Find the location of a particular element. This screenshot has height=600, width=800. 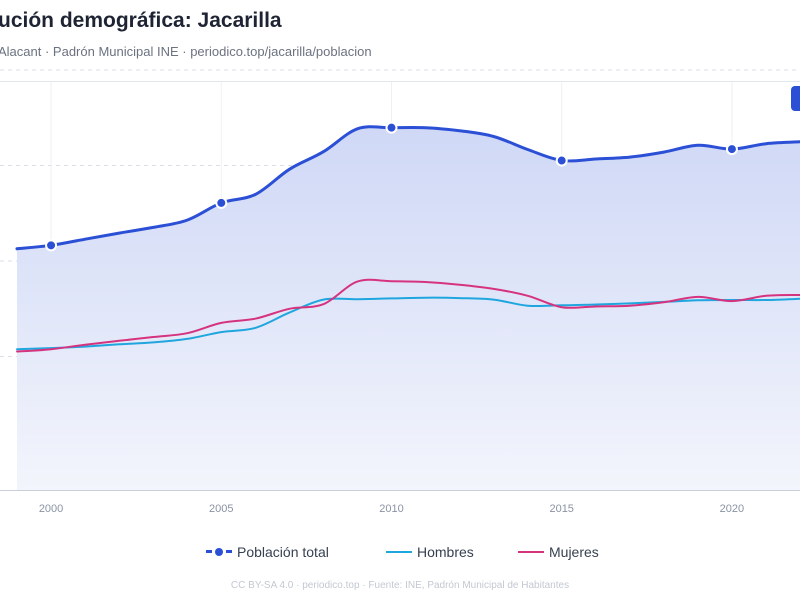

series-line-mujeres is located at coordinates (408, 315).